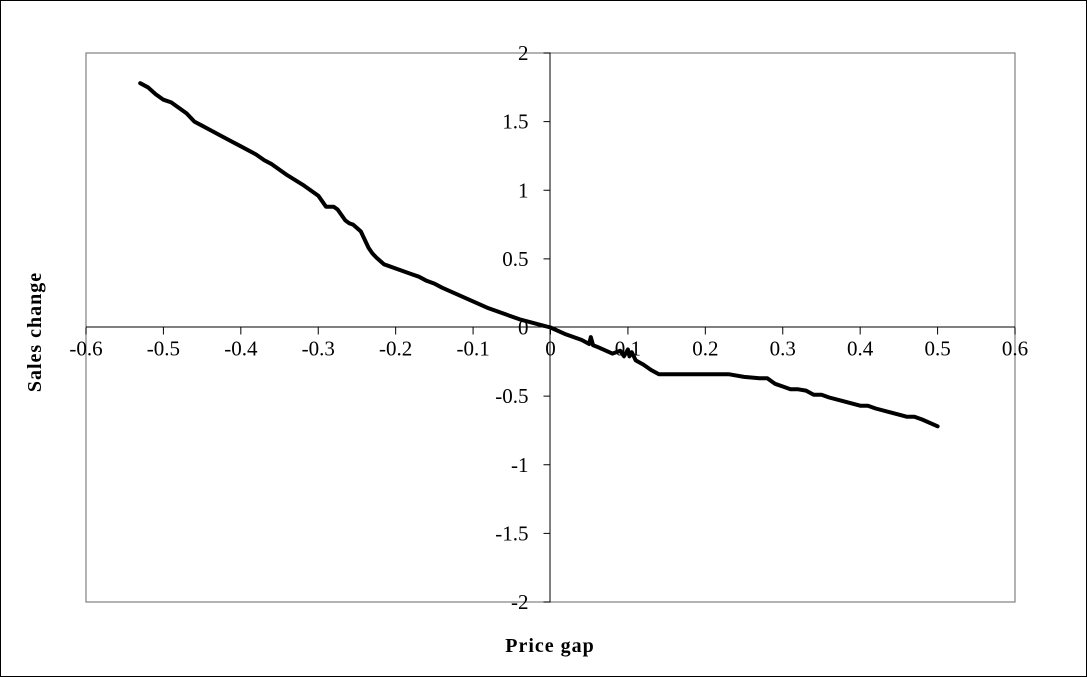 This screenshot has width=1087, height=677. I want to click on x-tick-label: -0.1, so click(472, 349).